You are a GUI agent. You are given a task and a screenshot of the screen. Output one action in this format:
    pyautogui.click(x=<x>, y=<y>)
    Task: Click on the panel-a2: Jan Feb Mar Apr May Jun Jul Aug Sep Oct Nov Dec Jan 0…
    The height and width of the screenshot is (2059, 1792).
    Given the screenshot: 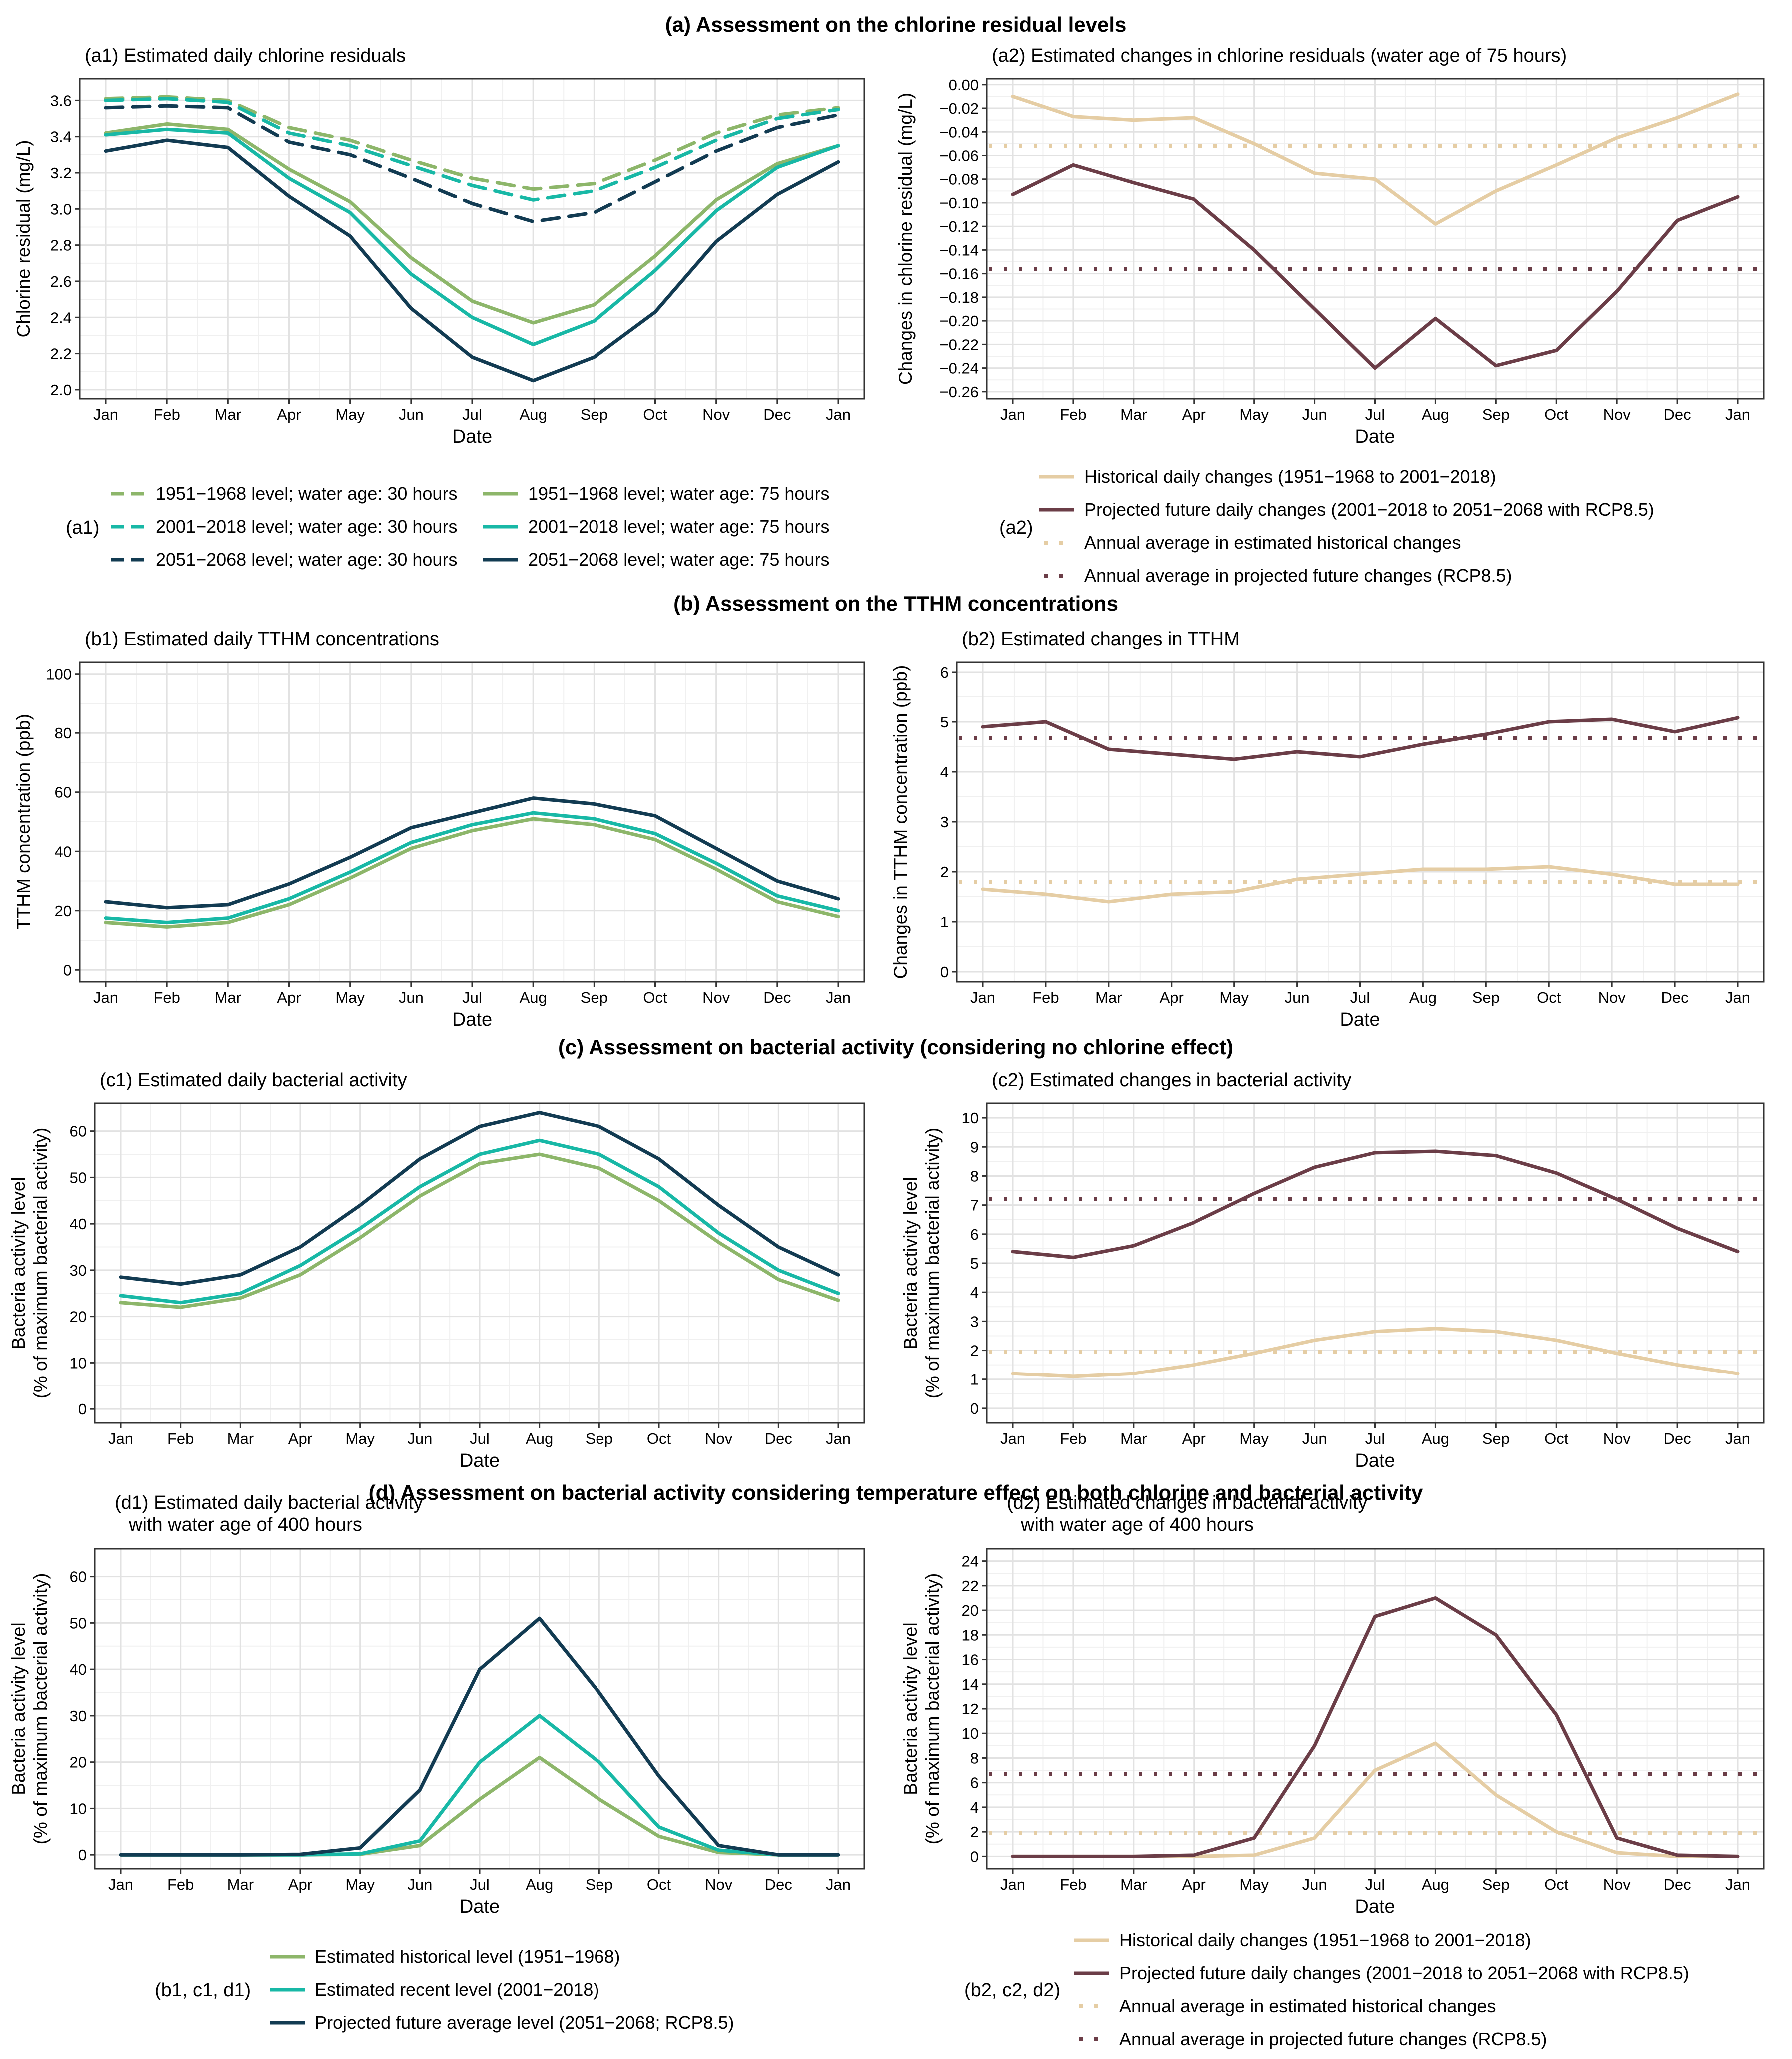 What is the action you would take?
    pyautogui.click(x=1330, y=246)
    